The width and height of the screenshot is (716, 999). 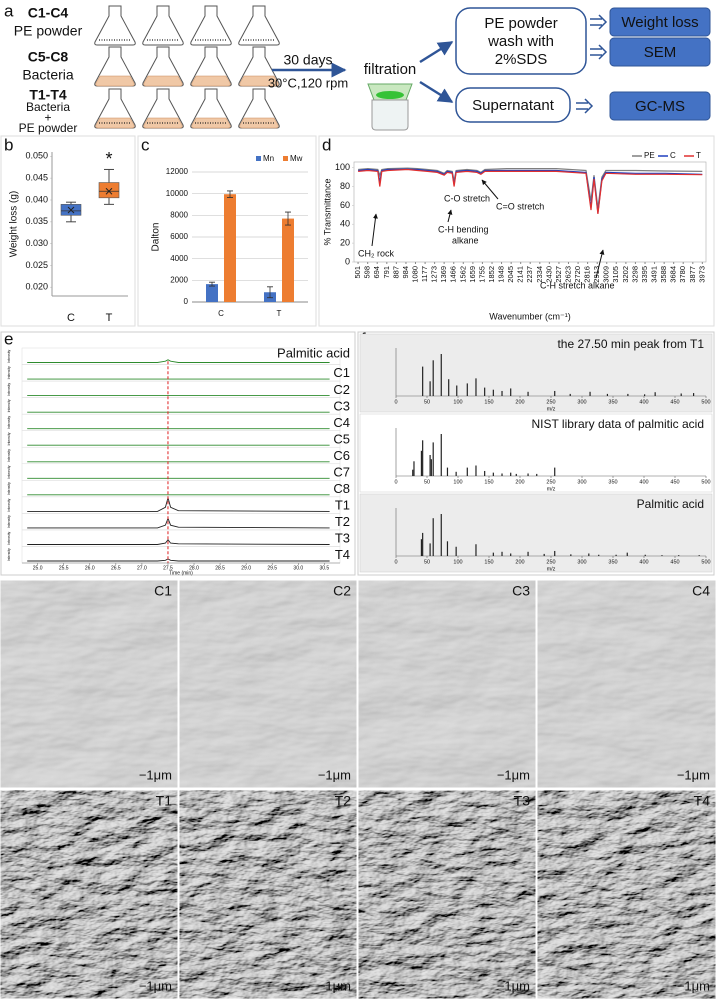 What do you see at coordinates (71, 210) in the screenshot?
I see `mean-marker` at bounding box center [71, 210].